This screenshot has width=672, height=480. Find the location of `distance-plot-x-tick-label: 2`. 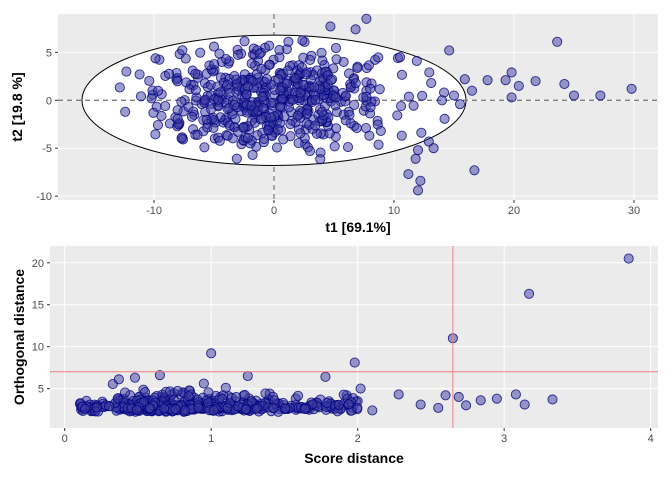

distance-plot-x-tick-label: 2 is located at coordinates (358, 439).